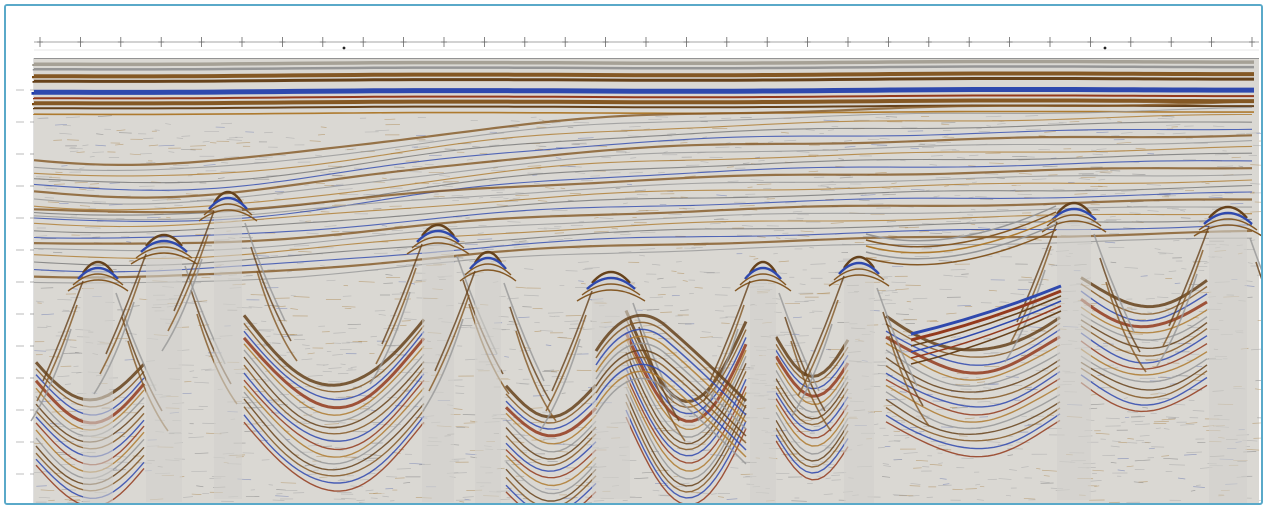 The height and width of the screenshot is (506, 1269). Describe the element at coordinates (164, 372) in the screenshot. I see `diapir-body` at that location.